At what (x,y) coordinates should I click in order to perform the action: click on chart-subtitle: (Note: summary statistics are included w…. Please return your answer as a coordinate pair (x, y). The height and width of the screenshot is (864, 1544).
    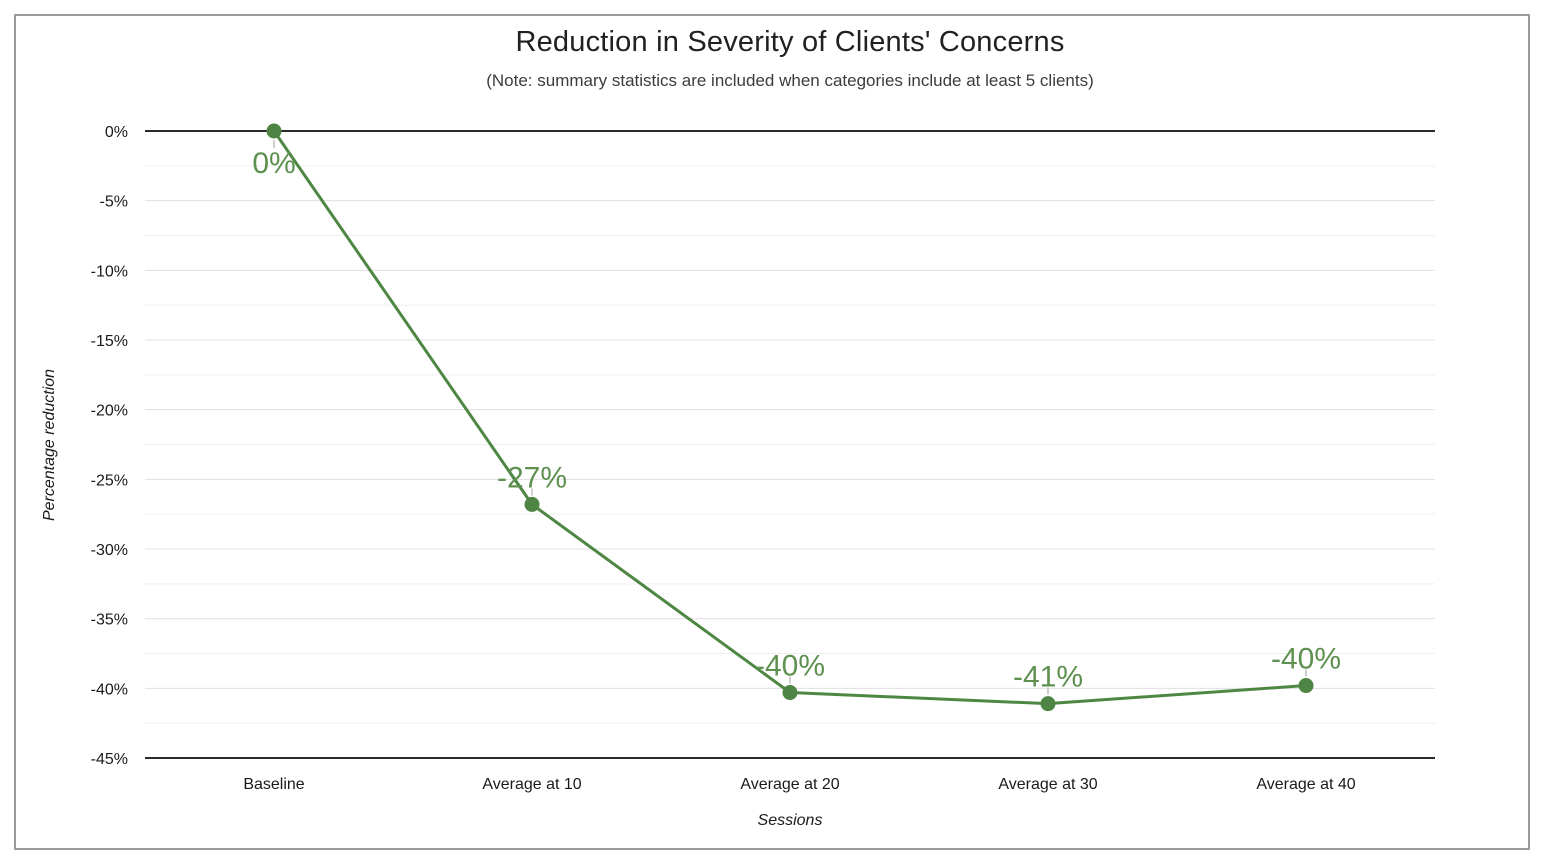
    Looking at the image, I should click on (790, 80).